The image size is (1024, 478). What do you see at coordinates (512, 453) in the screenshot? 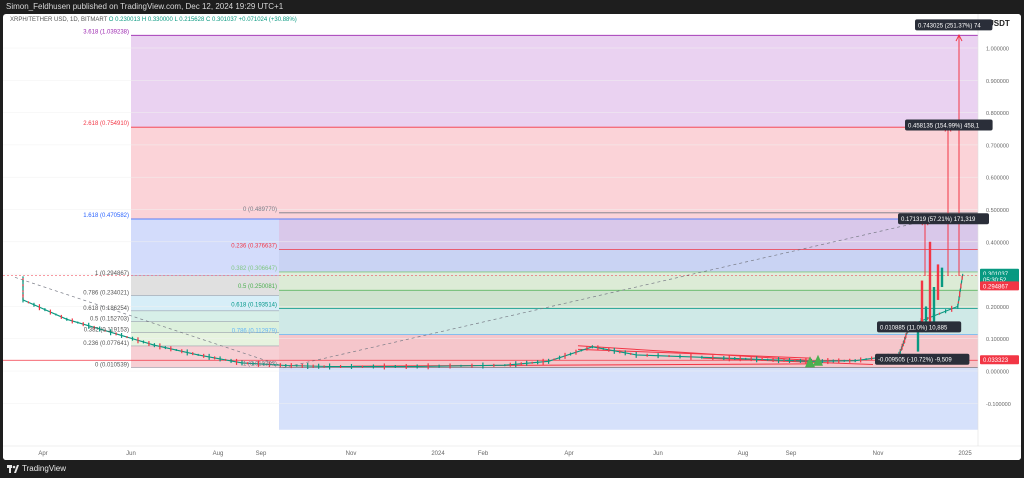
I see `time-axis-bg` at bounding box center [512, 453].